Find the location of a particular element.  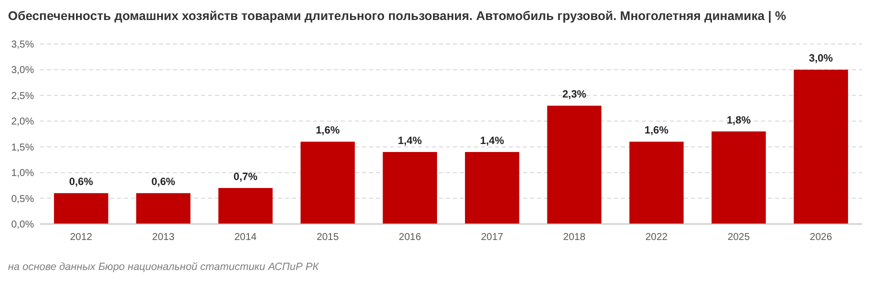

x-tick-label: 2018 is located at coordinates (574, 237).